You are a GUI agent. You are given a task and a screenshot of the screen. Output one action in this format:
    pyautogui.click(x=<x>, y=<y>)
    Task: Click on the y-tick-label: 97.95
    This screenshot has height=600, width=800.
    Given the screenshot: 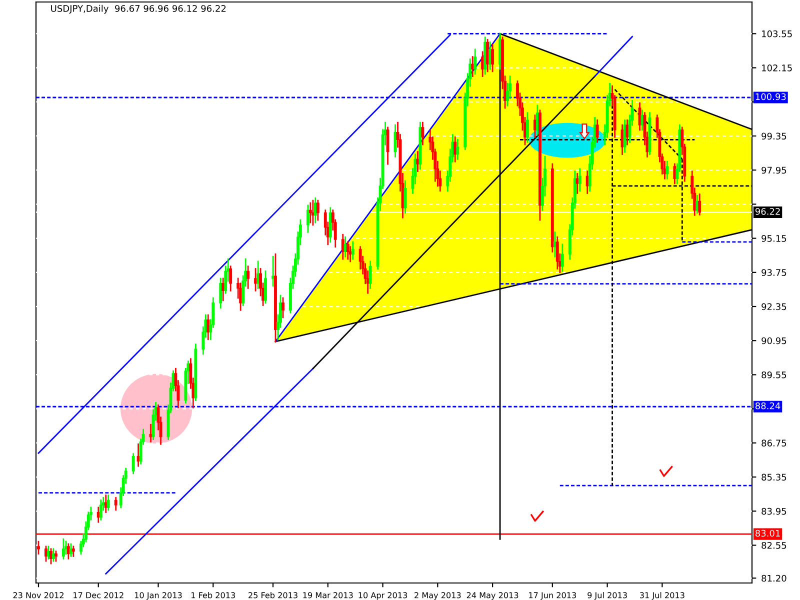 What is the action you would take?
    pyautogui.click(x=774, y=170)
    